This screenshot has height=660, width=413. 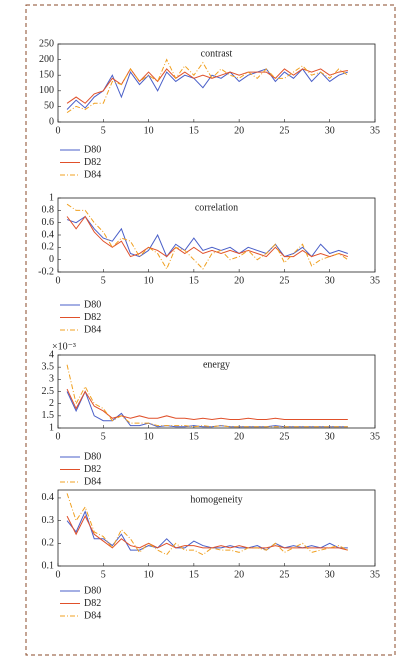 I want to click on y-tick-label: 0.3, so click(x=48, y=520).